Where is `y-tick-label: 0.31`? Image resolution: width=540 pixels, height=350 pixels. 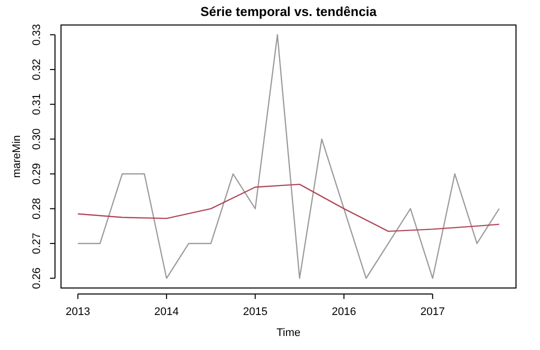
y-tick-label: 0.31 is located at coordinates (36, 105).